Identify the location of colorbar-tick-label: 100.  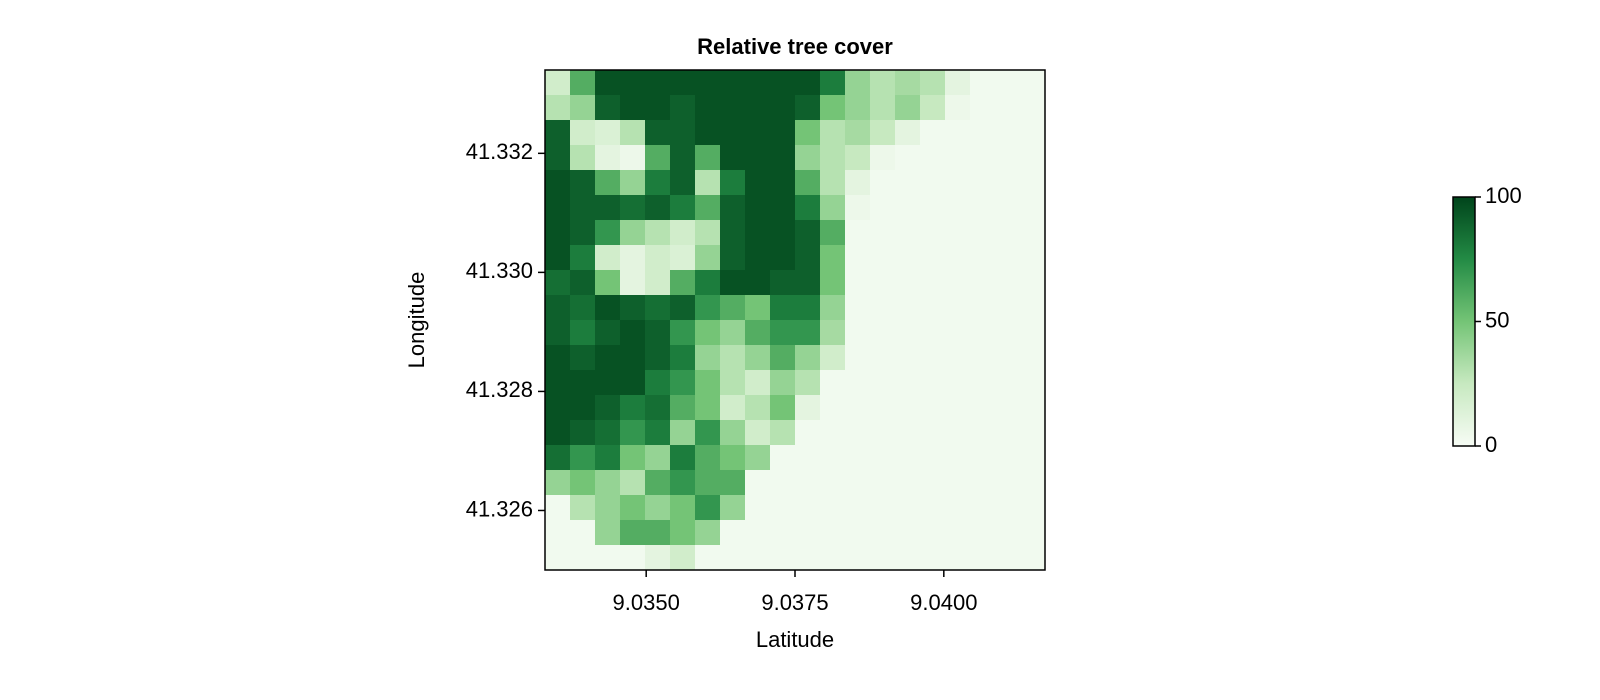
(1503, 195).